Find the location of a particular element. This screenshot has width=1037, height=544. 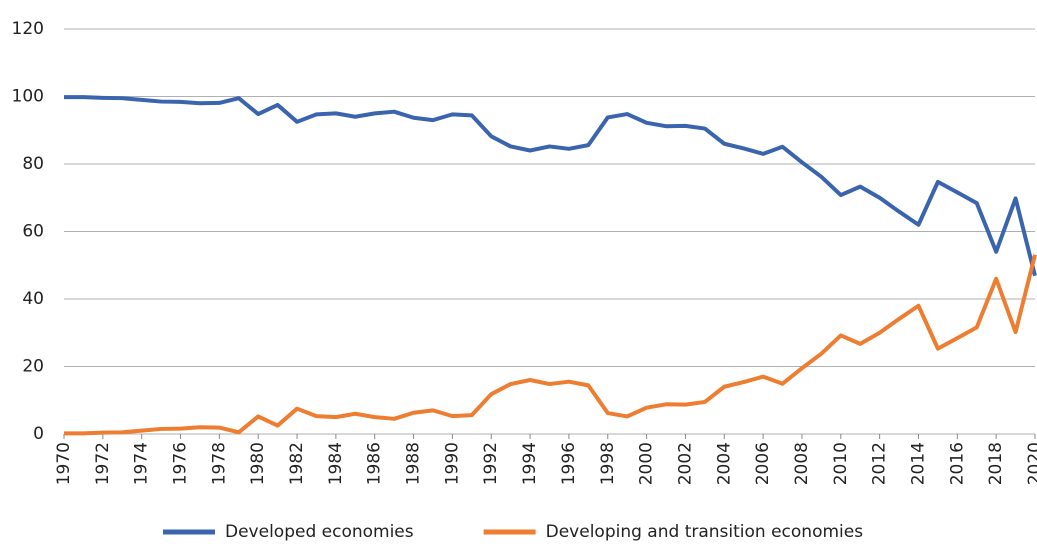

x-tick-label: 1990 is located at coordinates (452, 463).